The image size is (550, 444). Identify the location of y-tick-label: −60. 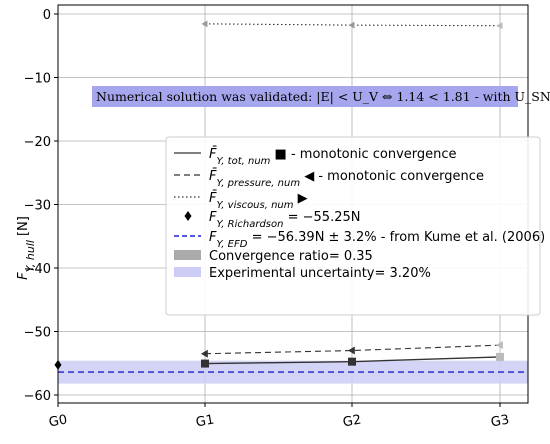
(37, 396).